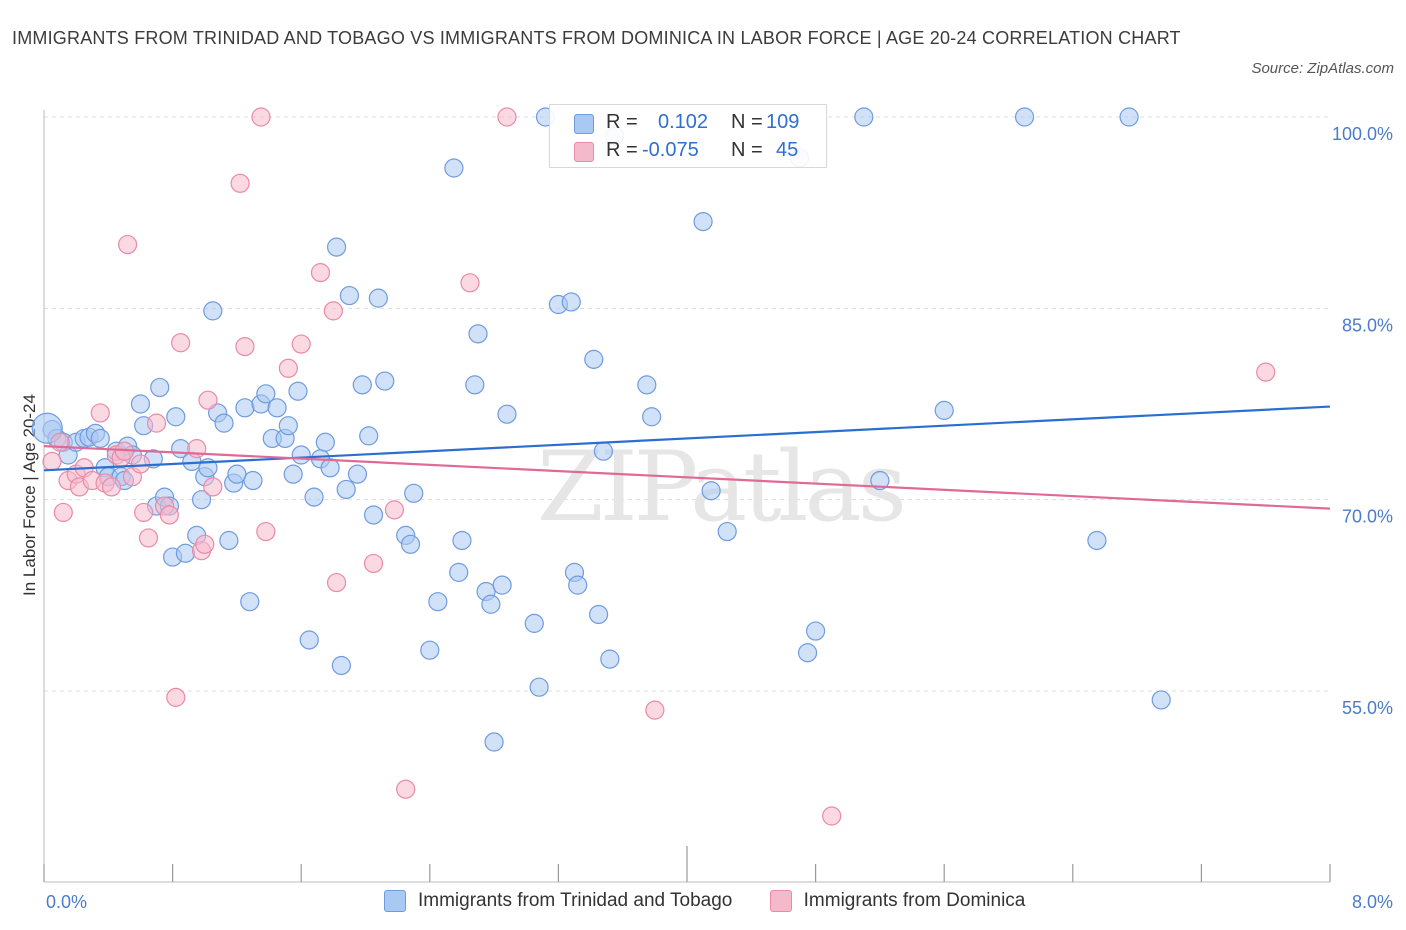 The image size is (1406, 930). Describe the element at coordinates (1362, 134) in the screenshot. I see `y-tick-label: 100.0%` at that location.